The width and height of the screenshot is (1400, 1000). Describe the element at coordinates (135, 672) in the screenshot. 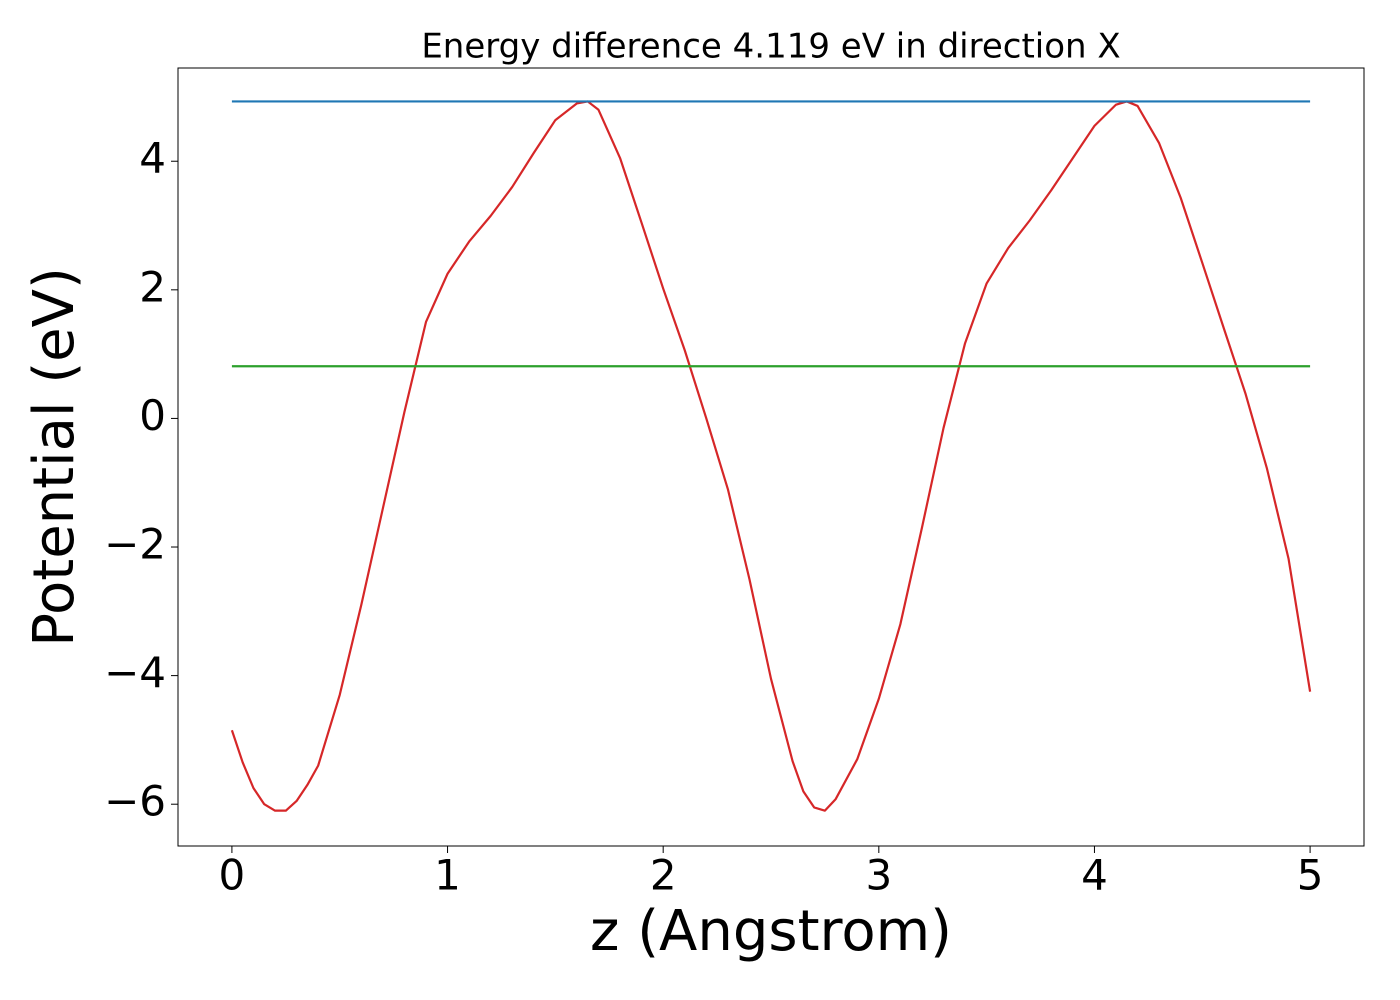

I see `y-tick-label: −4` at that location.